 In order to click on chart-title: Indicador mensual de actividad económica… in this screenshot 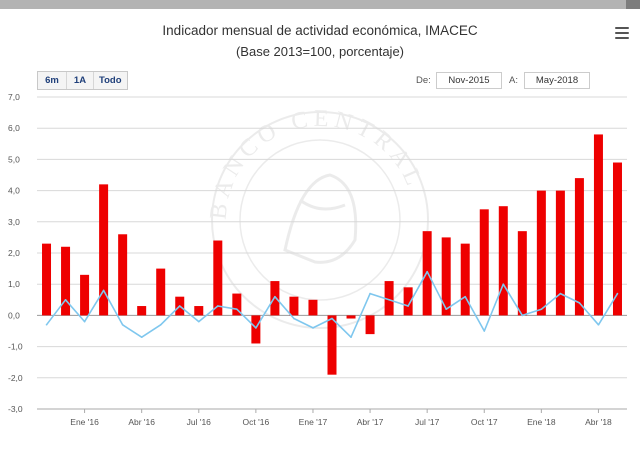, I will do `click(320, 30)`.